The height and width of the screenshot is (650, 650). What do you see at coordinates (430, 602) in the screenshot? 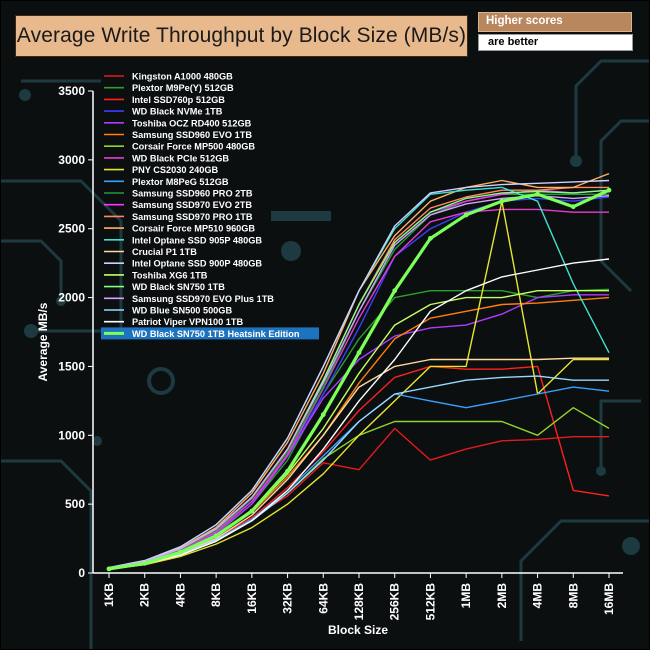
I see `x-tick-label: 512KB` at bounding box center [430, 602].